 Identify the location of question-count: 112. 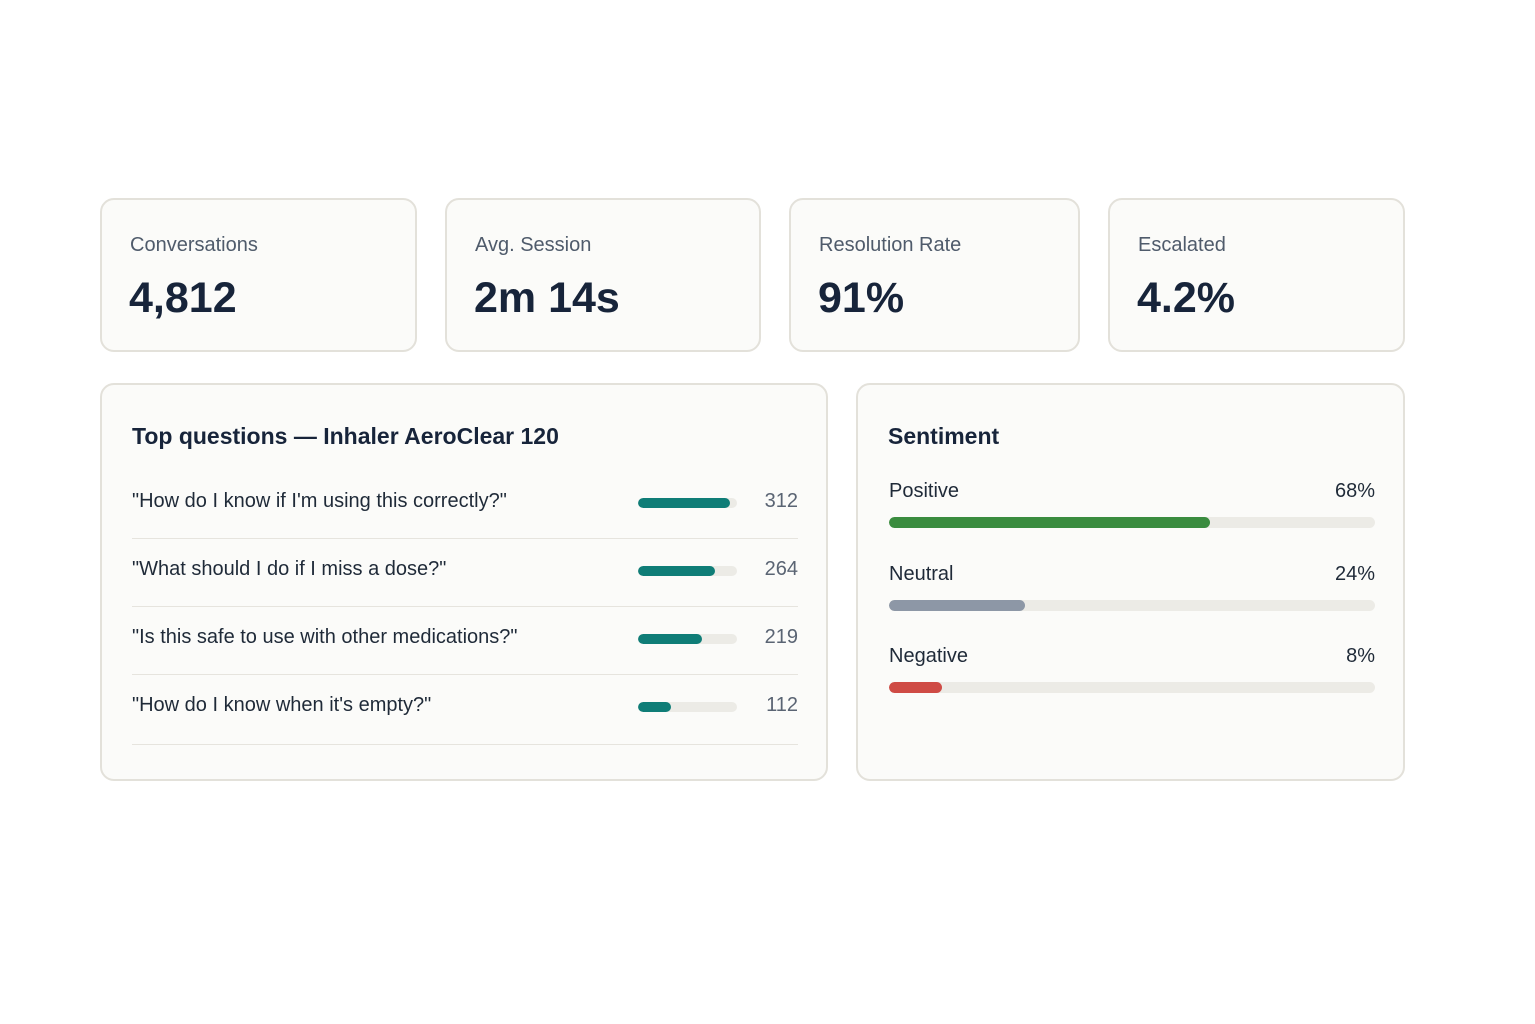
(782, 705).